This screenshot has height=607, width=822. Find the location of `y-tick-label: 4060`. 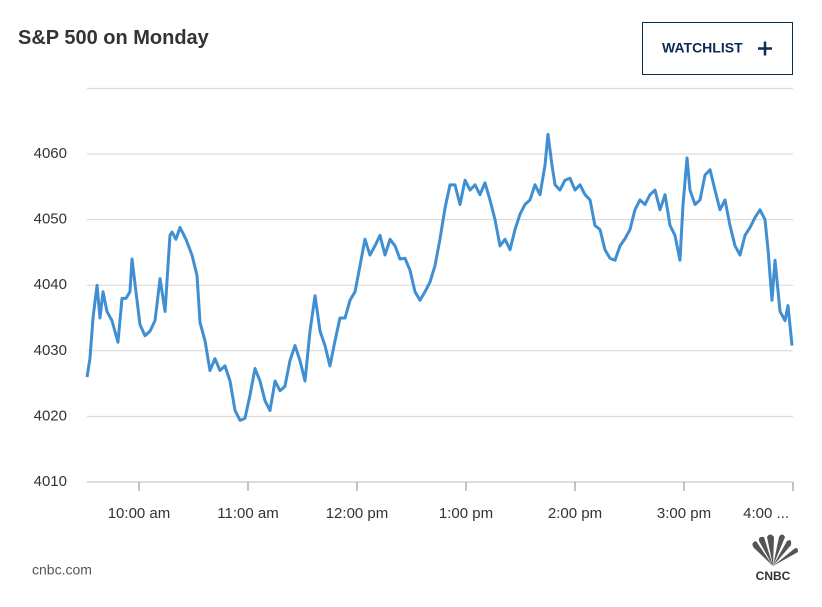

y-tick-label: 4060 is located at coordinates (50, 153).